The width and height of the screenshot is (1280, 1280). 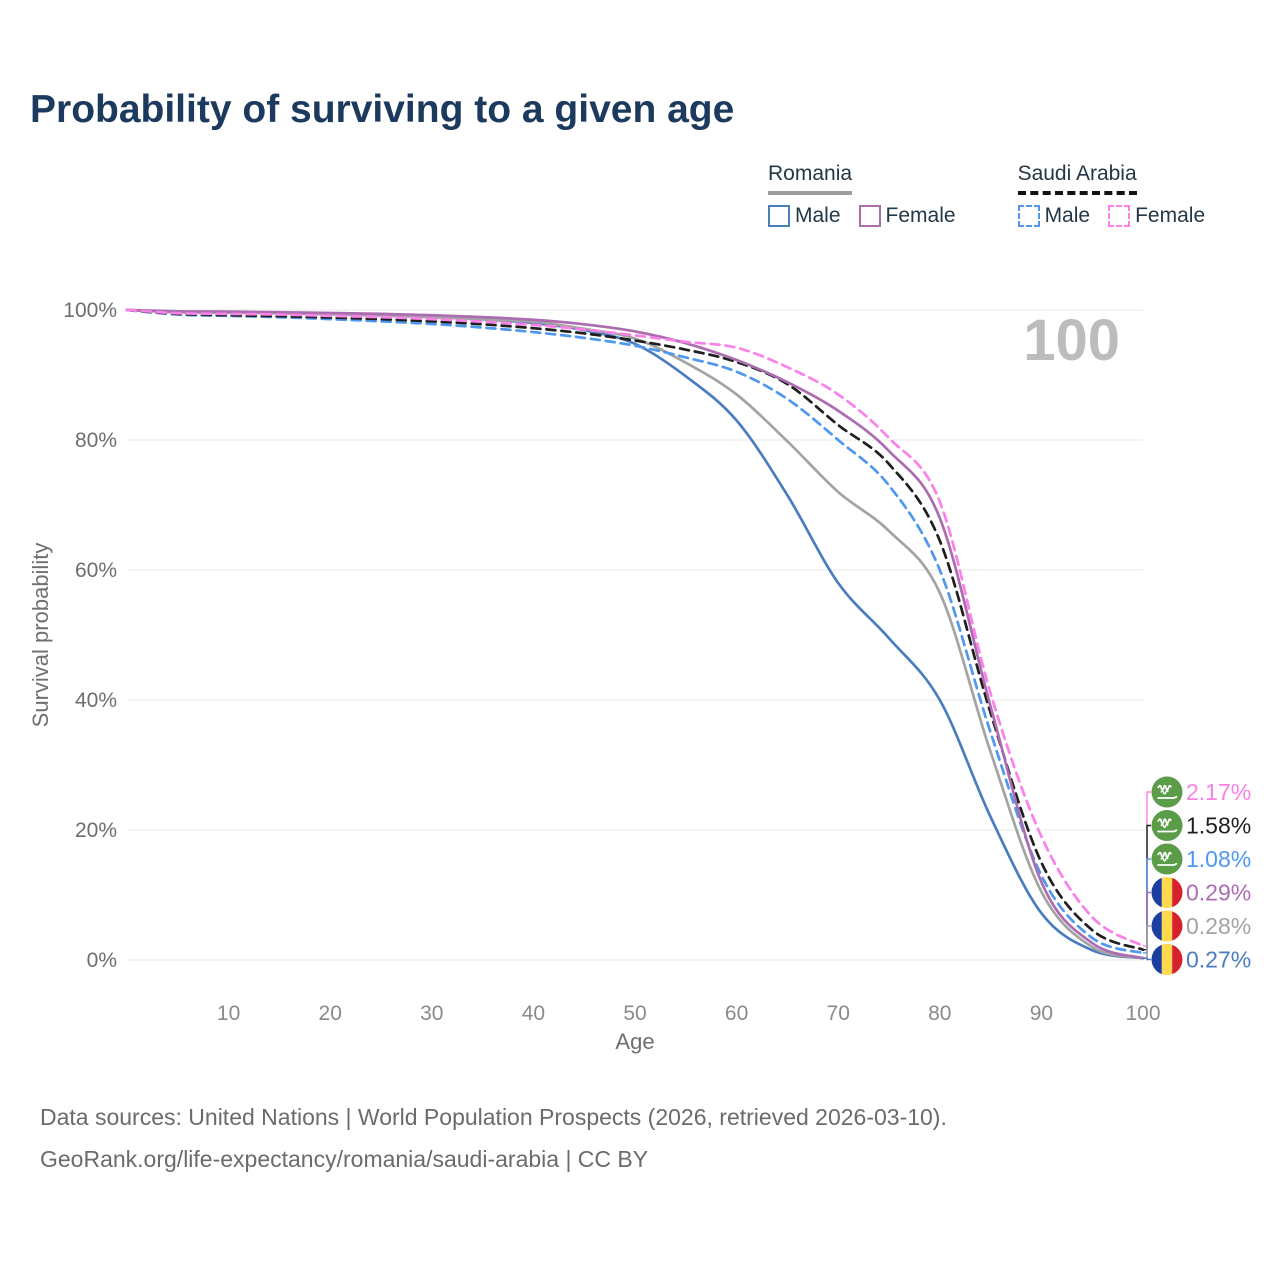 What do you see at coordinates (90, 310) in the screenshot?
I see `y-axis-tick-label: 100%` at bounding box center [90, 310].